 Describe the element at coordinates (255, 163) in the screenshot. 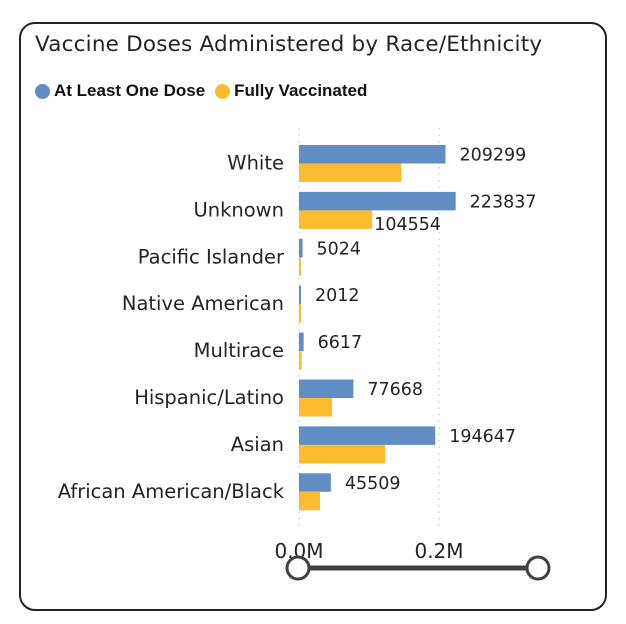

I see `category-label-white: White` at that location.